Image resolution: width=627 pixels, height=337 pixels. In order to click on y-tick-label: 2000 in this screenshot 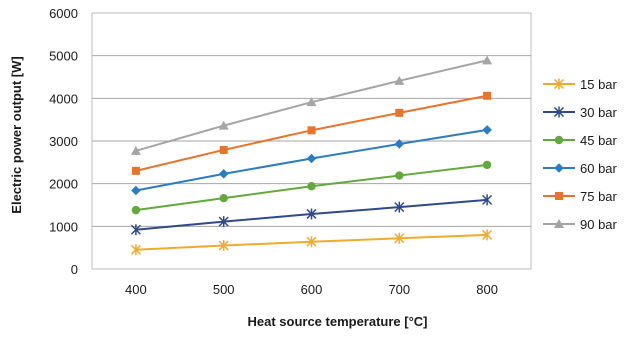, I will do `click(63, 184)`.